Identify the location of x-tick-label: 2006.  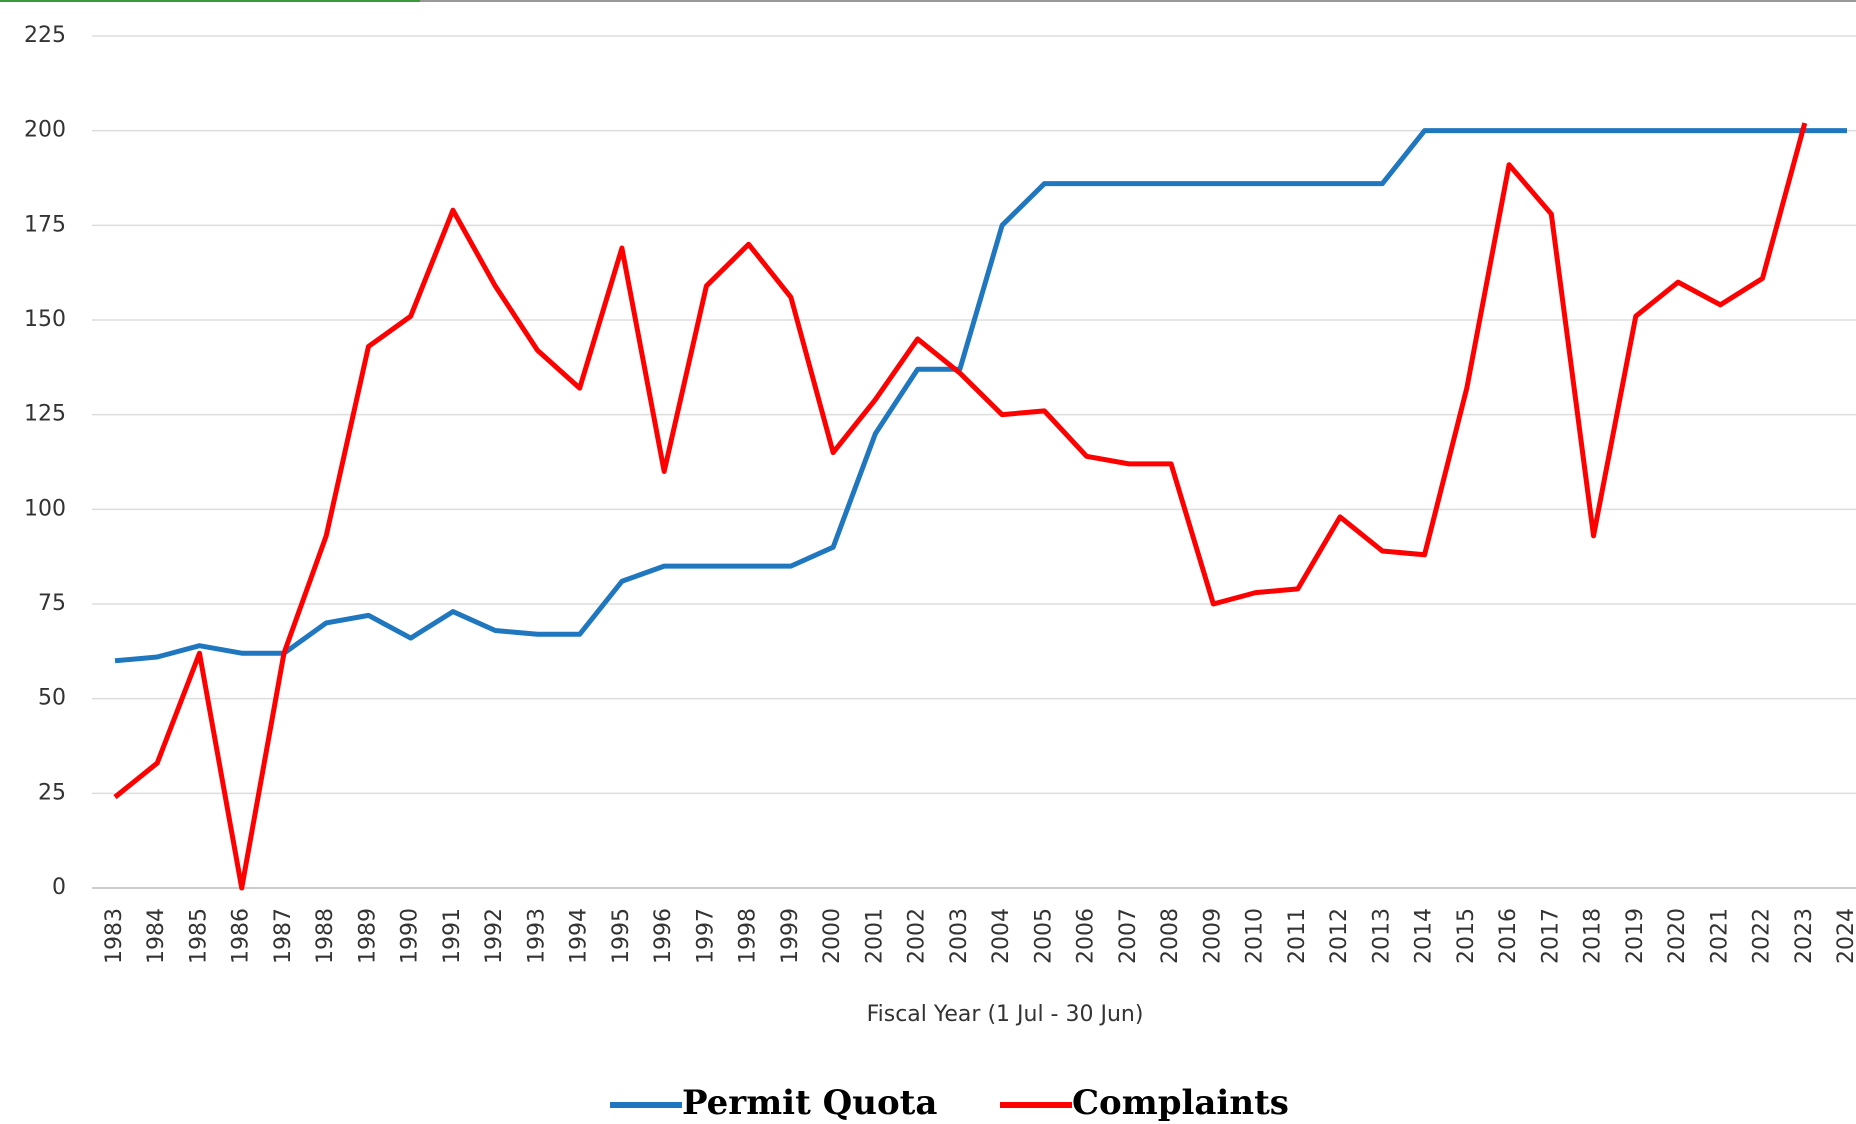
(1086, 936).